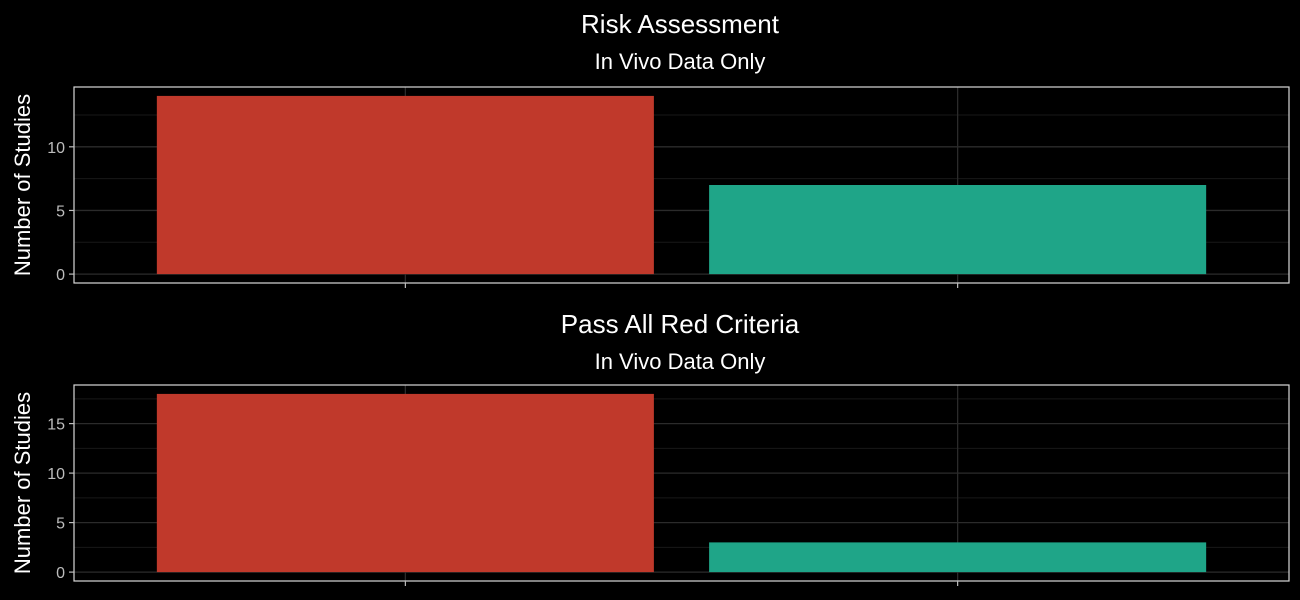 This screenshot has height=600, width=1300. Describe the element at coordinates (680, 324) in the screenshot. I see `chart-title: Pass All Red Criteria` at that location.